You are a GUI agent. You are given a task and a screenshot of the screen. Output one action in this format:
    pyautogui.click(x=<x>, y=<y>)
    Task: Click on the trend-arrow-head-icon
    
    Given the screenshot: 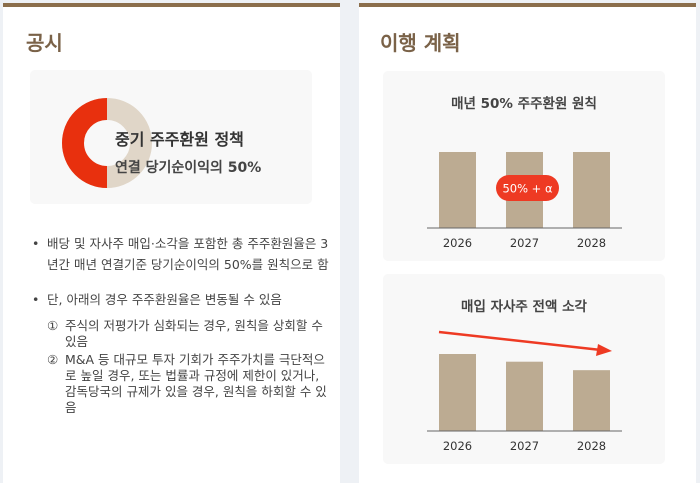 What is the action you would take?
    pyautogui.click(x=604, y=350)
    